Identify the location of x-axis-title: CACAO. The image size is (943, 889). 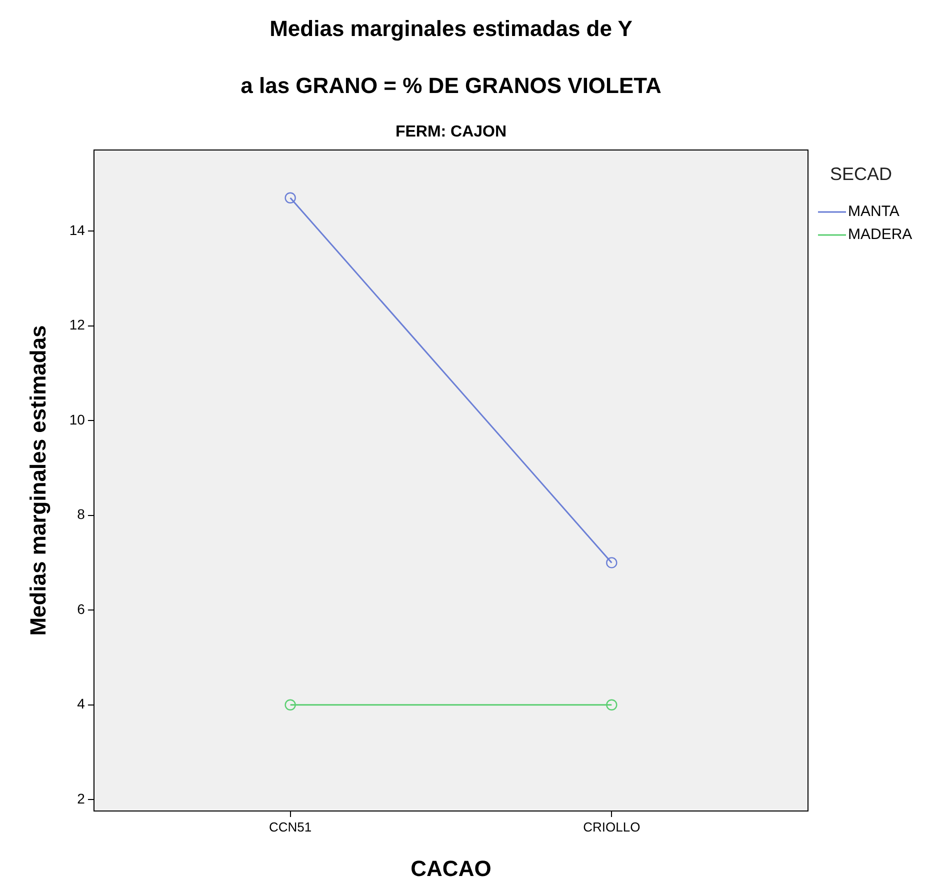
(451, 868).